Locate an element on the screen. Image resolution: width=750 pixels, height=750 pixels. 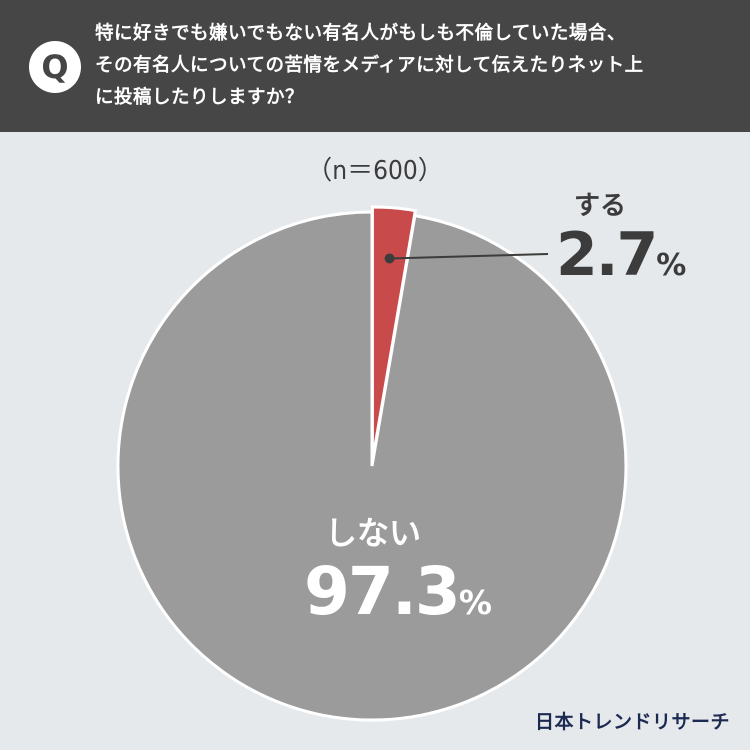
slice-label-suru: する is located at coordinates (600, 206).